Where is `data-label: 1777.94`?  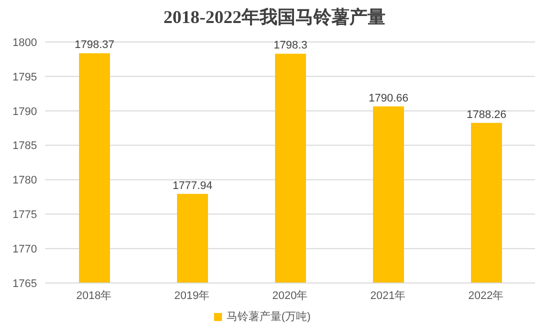 data-label: 1777.94 is located at coordinates (192, 186).